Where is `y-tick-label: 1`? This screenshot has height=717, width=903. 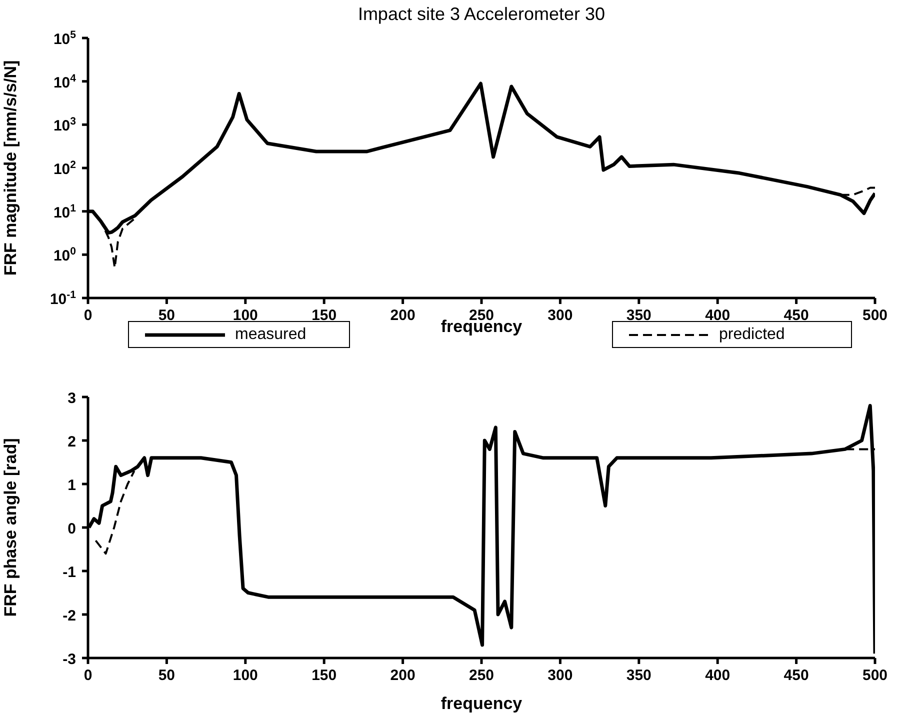
y-tick-label: 1 is located at coordinates (72, 485).